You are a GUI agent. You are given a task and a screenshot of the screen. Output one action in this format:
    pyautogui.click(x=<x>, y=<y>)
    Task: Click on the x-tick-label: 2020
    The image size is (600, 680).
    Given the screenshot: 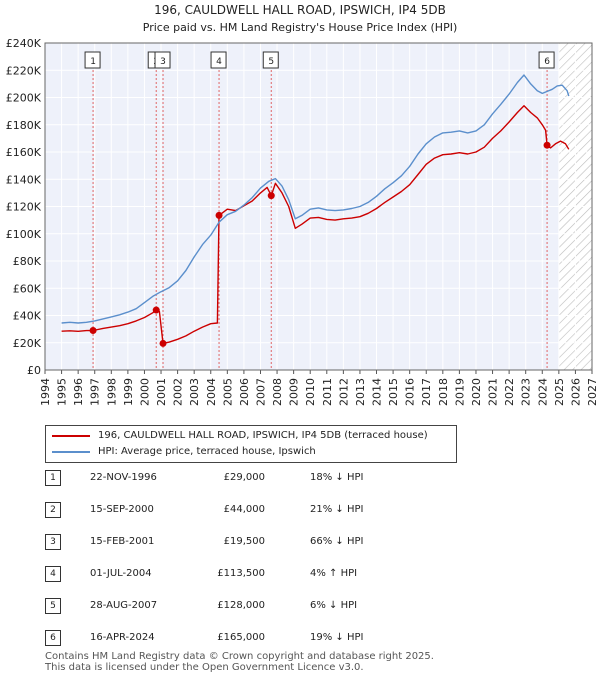 What is the action you would take?
    pyautogui.click(x=476, y=392)
    